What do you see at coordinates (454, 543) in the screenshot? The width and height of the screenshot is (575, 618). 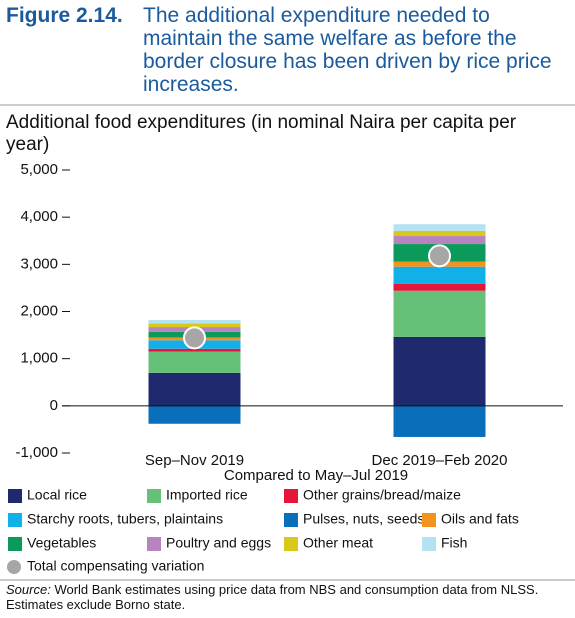 I see `legend-label: Fish` at bounding box center [454, 543].